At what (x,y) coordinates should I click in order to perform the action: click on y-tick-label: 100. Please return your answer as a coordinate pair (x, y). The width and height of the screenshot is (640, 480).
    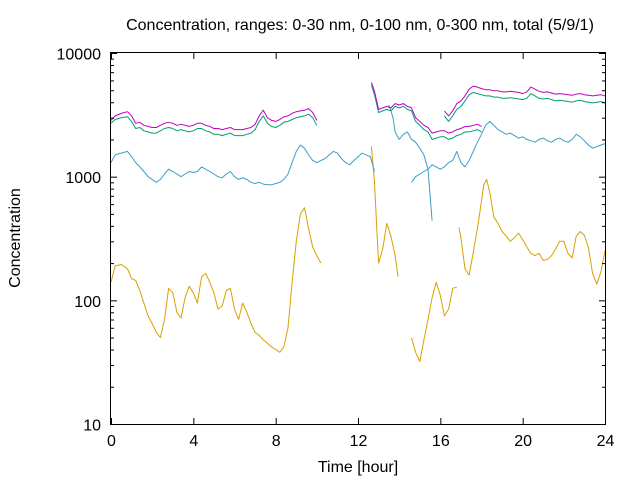
    Looking at the image, I should click on (87, 302).